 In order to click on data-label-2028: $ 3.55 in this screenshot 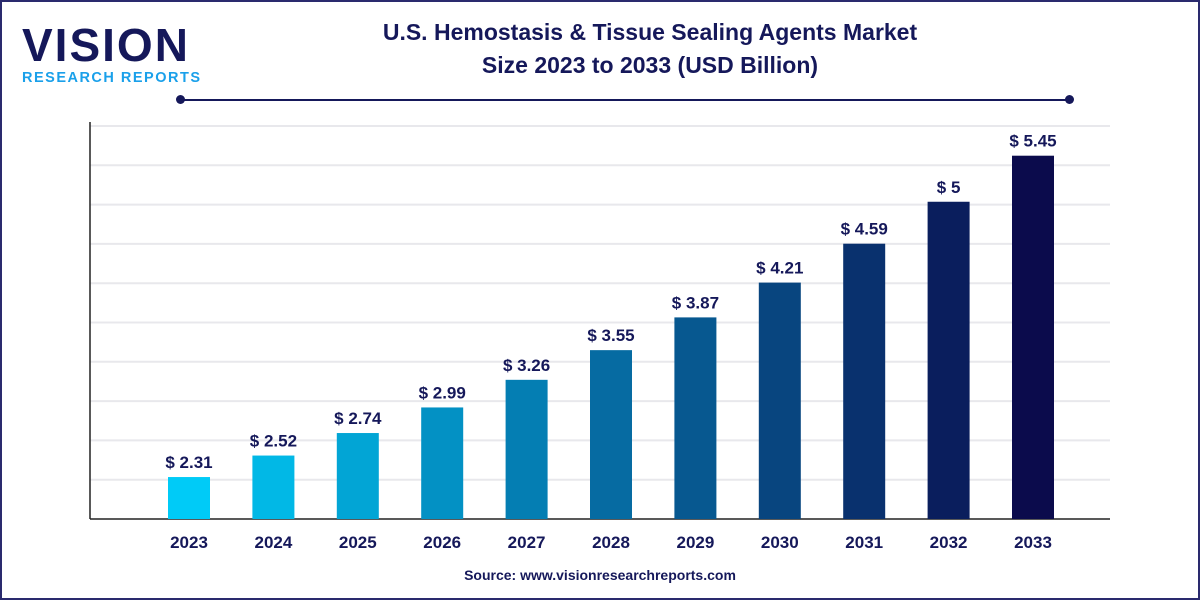, I will do `click(610, 335)`.